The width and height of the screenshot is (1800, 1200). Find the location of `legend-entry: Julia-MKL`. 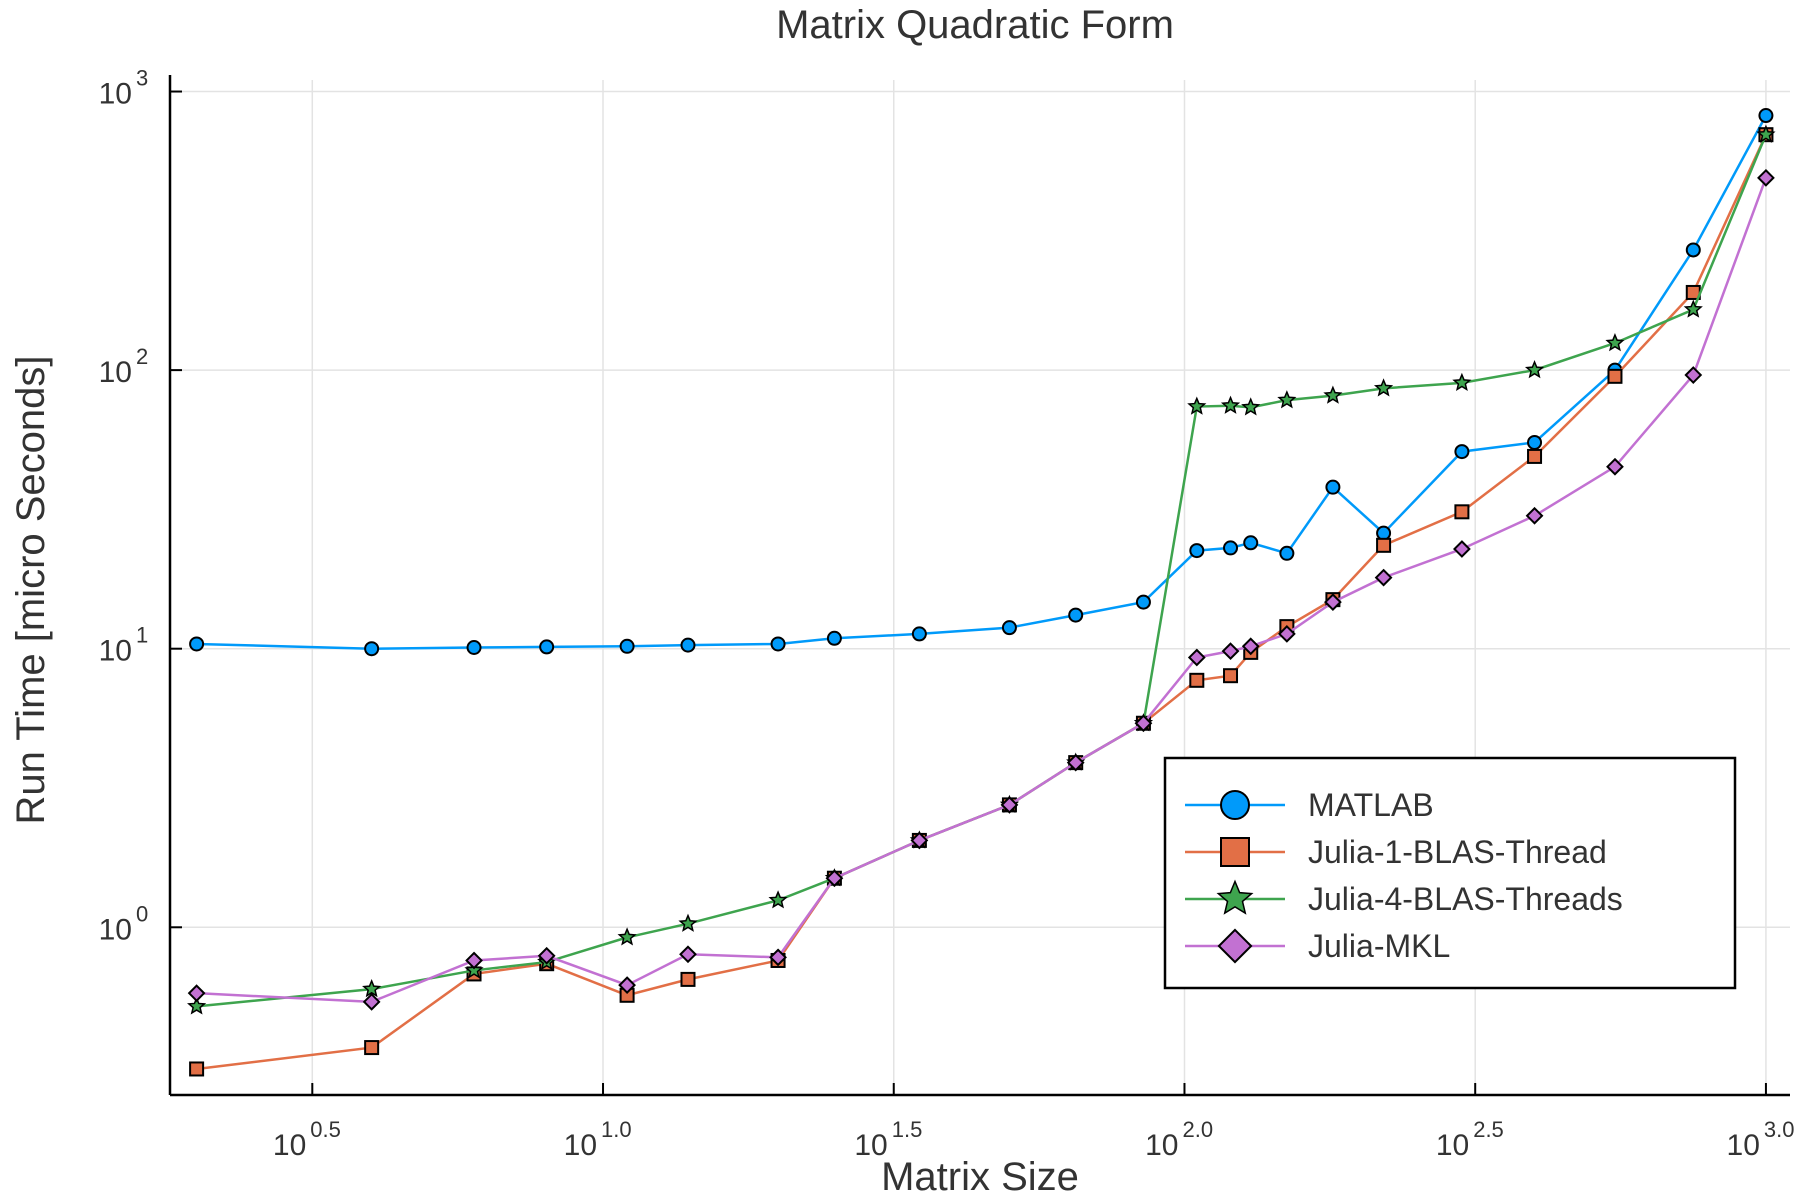

legend-entry: Julia-MKL is located at coordinates (1317, 946).